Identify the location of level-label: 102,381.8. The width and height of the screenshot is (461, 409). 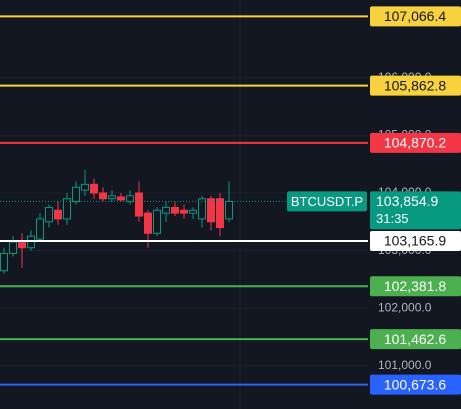
(415, 286).